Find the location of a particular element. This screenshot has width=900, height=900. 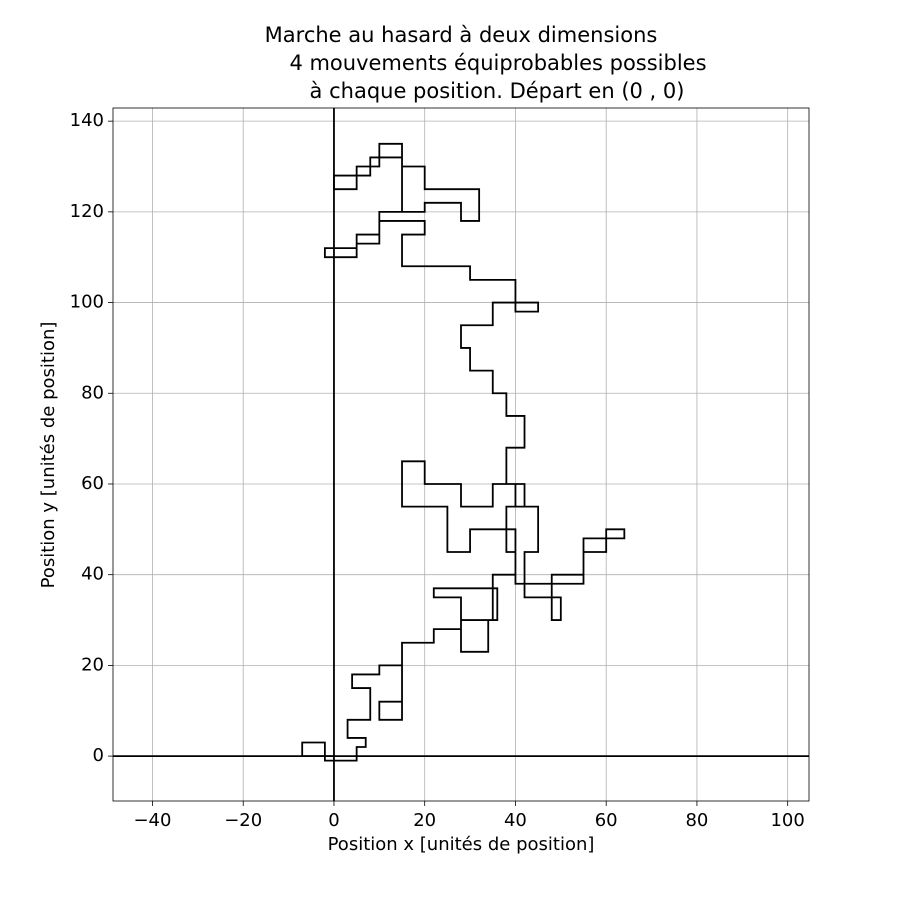

x-tick-label: 80 is located at coordinates (696, 820).